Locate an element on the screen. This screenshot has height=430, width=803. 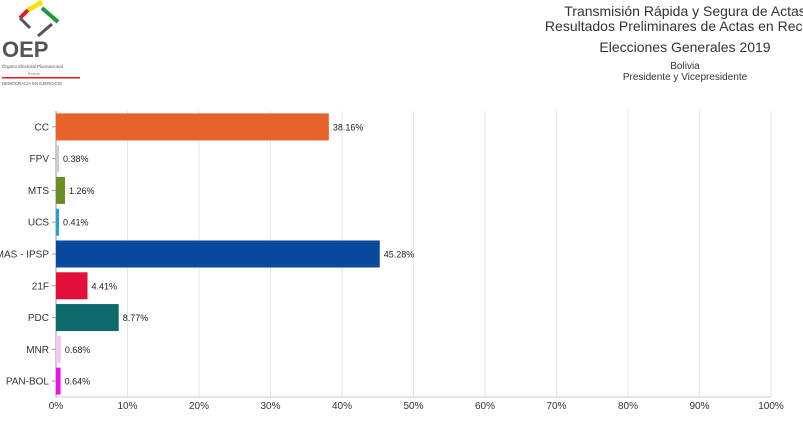
bar-mts is located at coordinates (61, 190).